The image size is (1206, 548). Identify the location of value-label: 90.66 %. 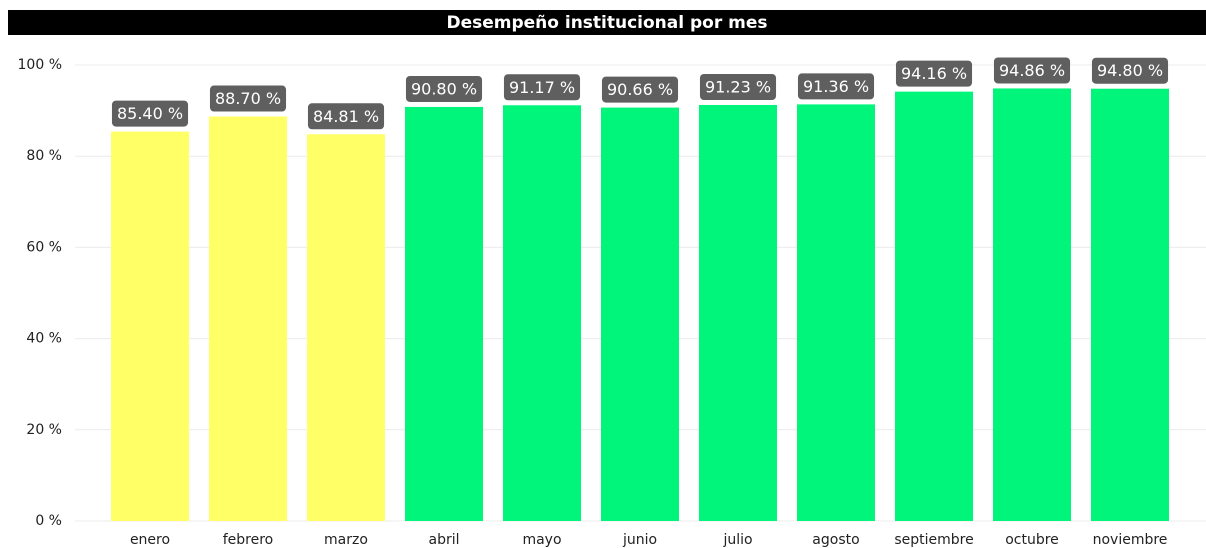
(640, 89).